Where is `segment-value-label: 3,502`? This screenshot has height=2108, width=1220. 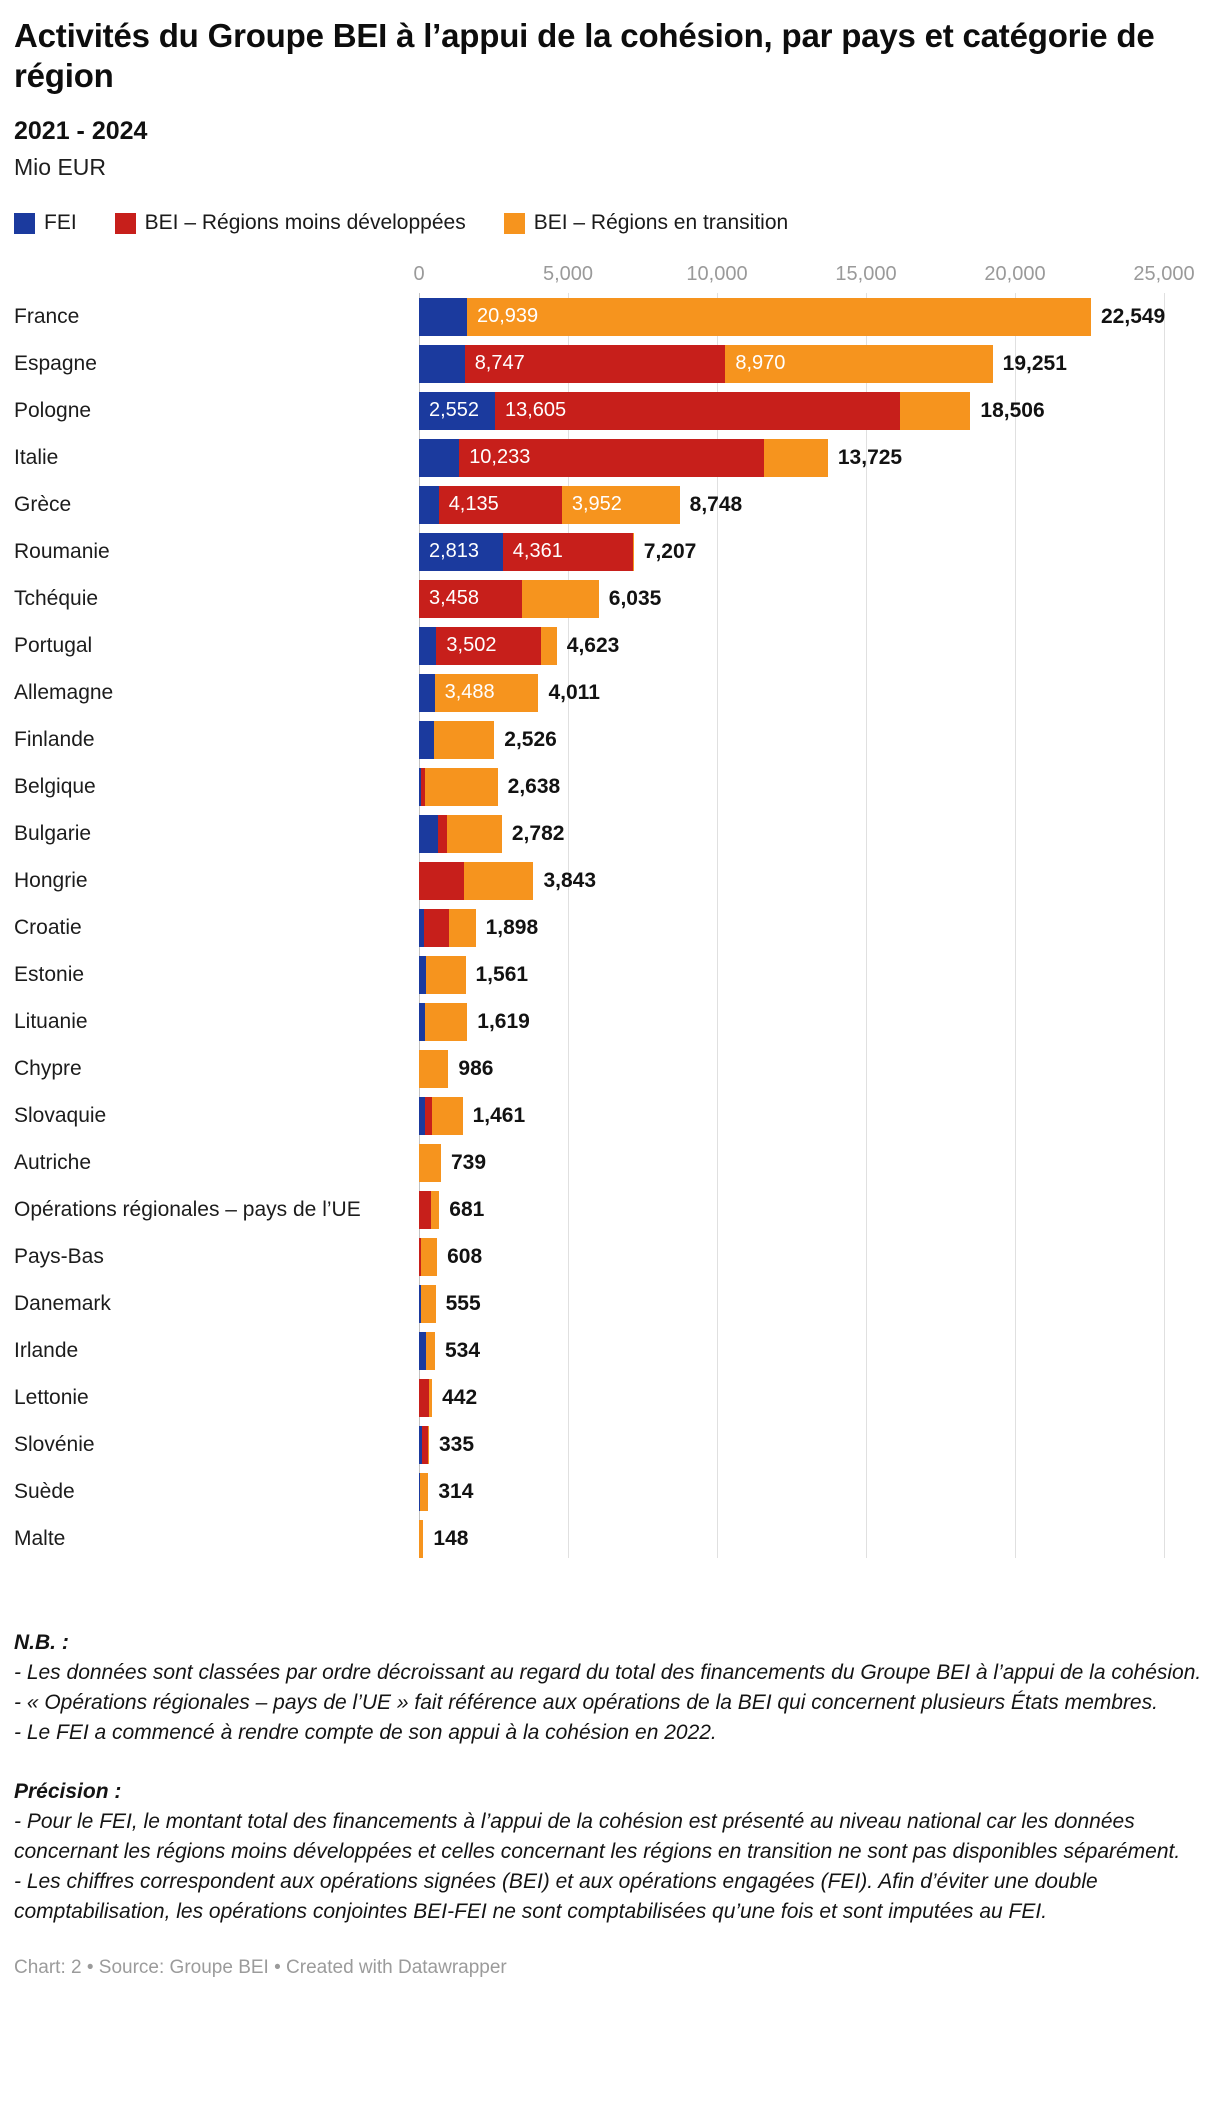
segment-value-label: 3,502 is located at coordinates (471, 645).